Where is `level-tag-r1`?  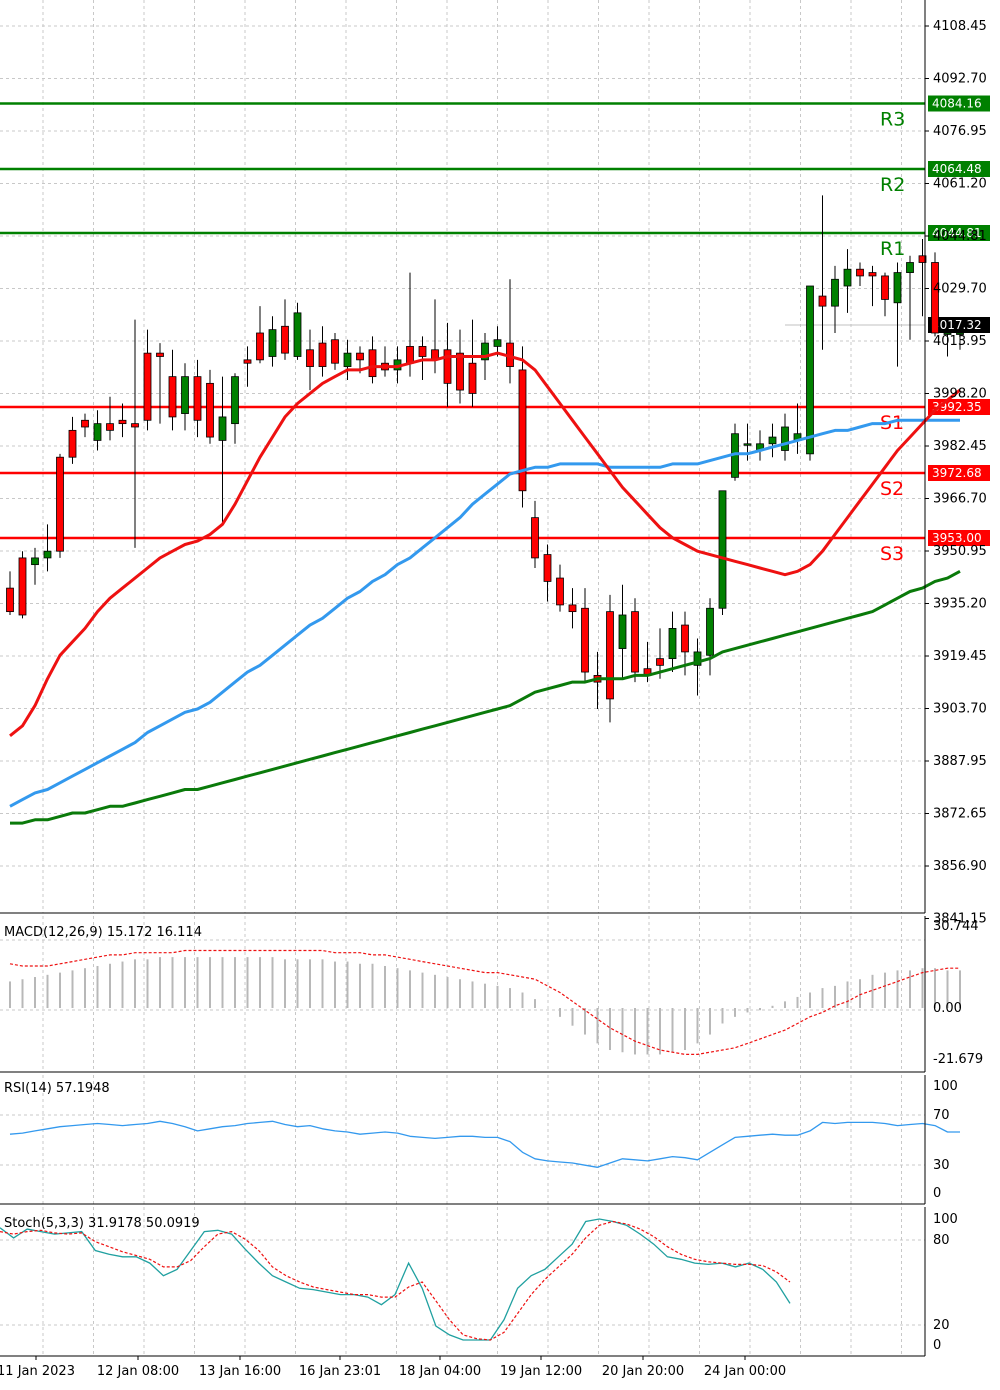
level-tag-r1 is located at coordinates (959, 233).